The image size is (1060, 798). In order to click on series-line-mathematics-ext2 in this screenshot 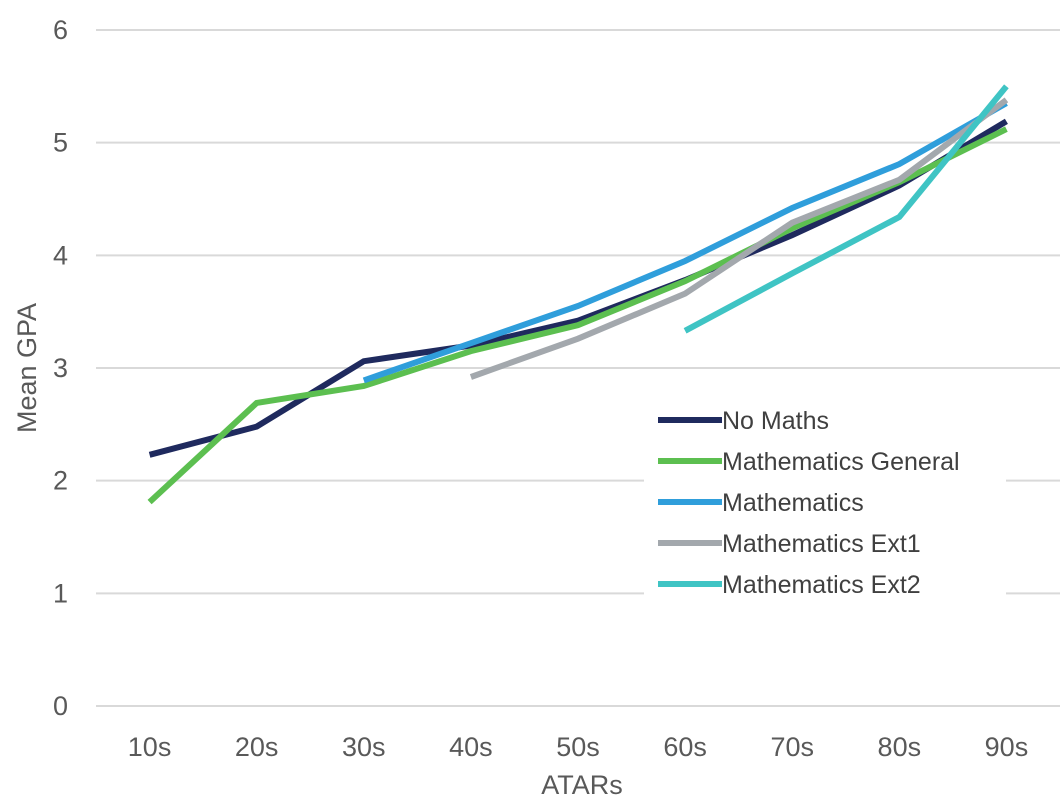, I will do `click(846, 209)`.